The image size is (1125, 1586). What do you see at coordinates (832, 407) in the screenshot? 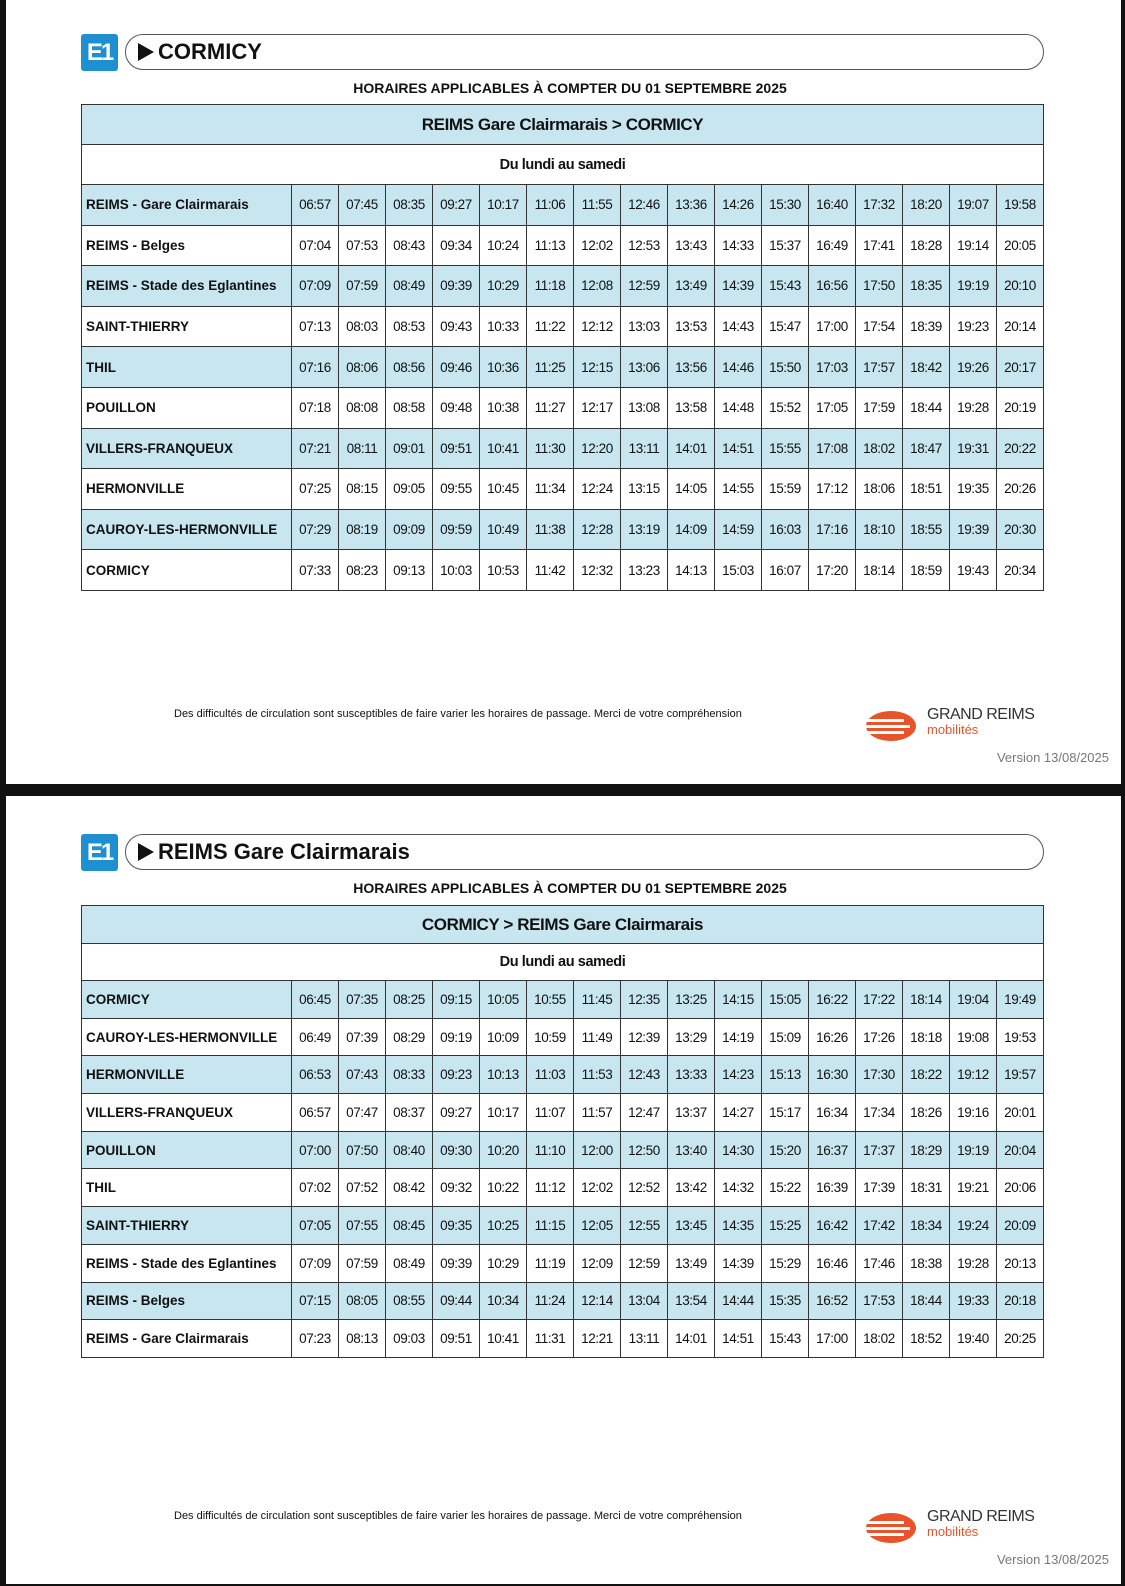
I see `time: 17:05` at bounding box center [832, 407].